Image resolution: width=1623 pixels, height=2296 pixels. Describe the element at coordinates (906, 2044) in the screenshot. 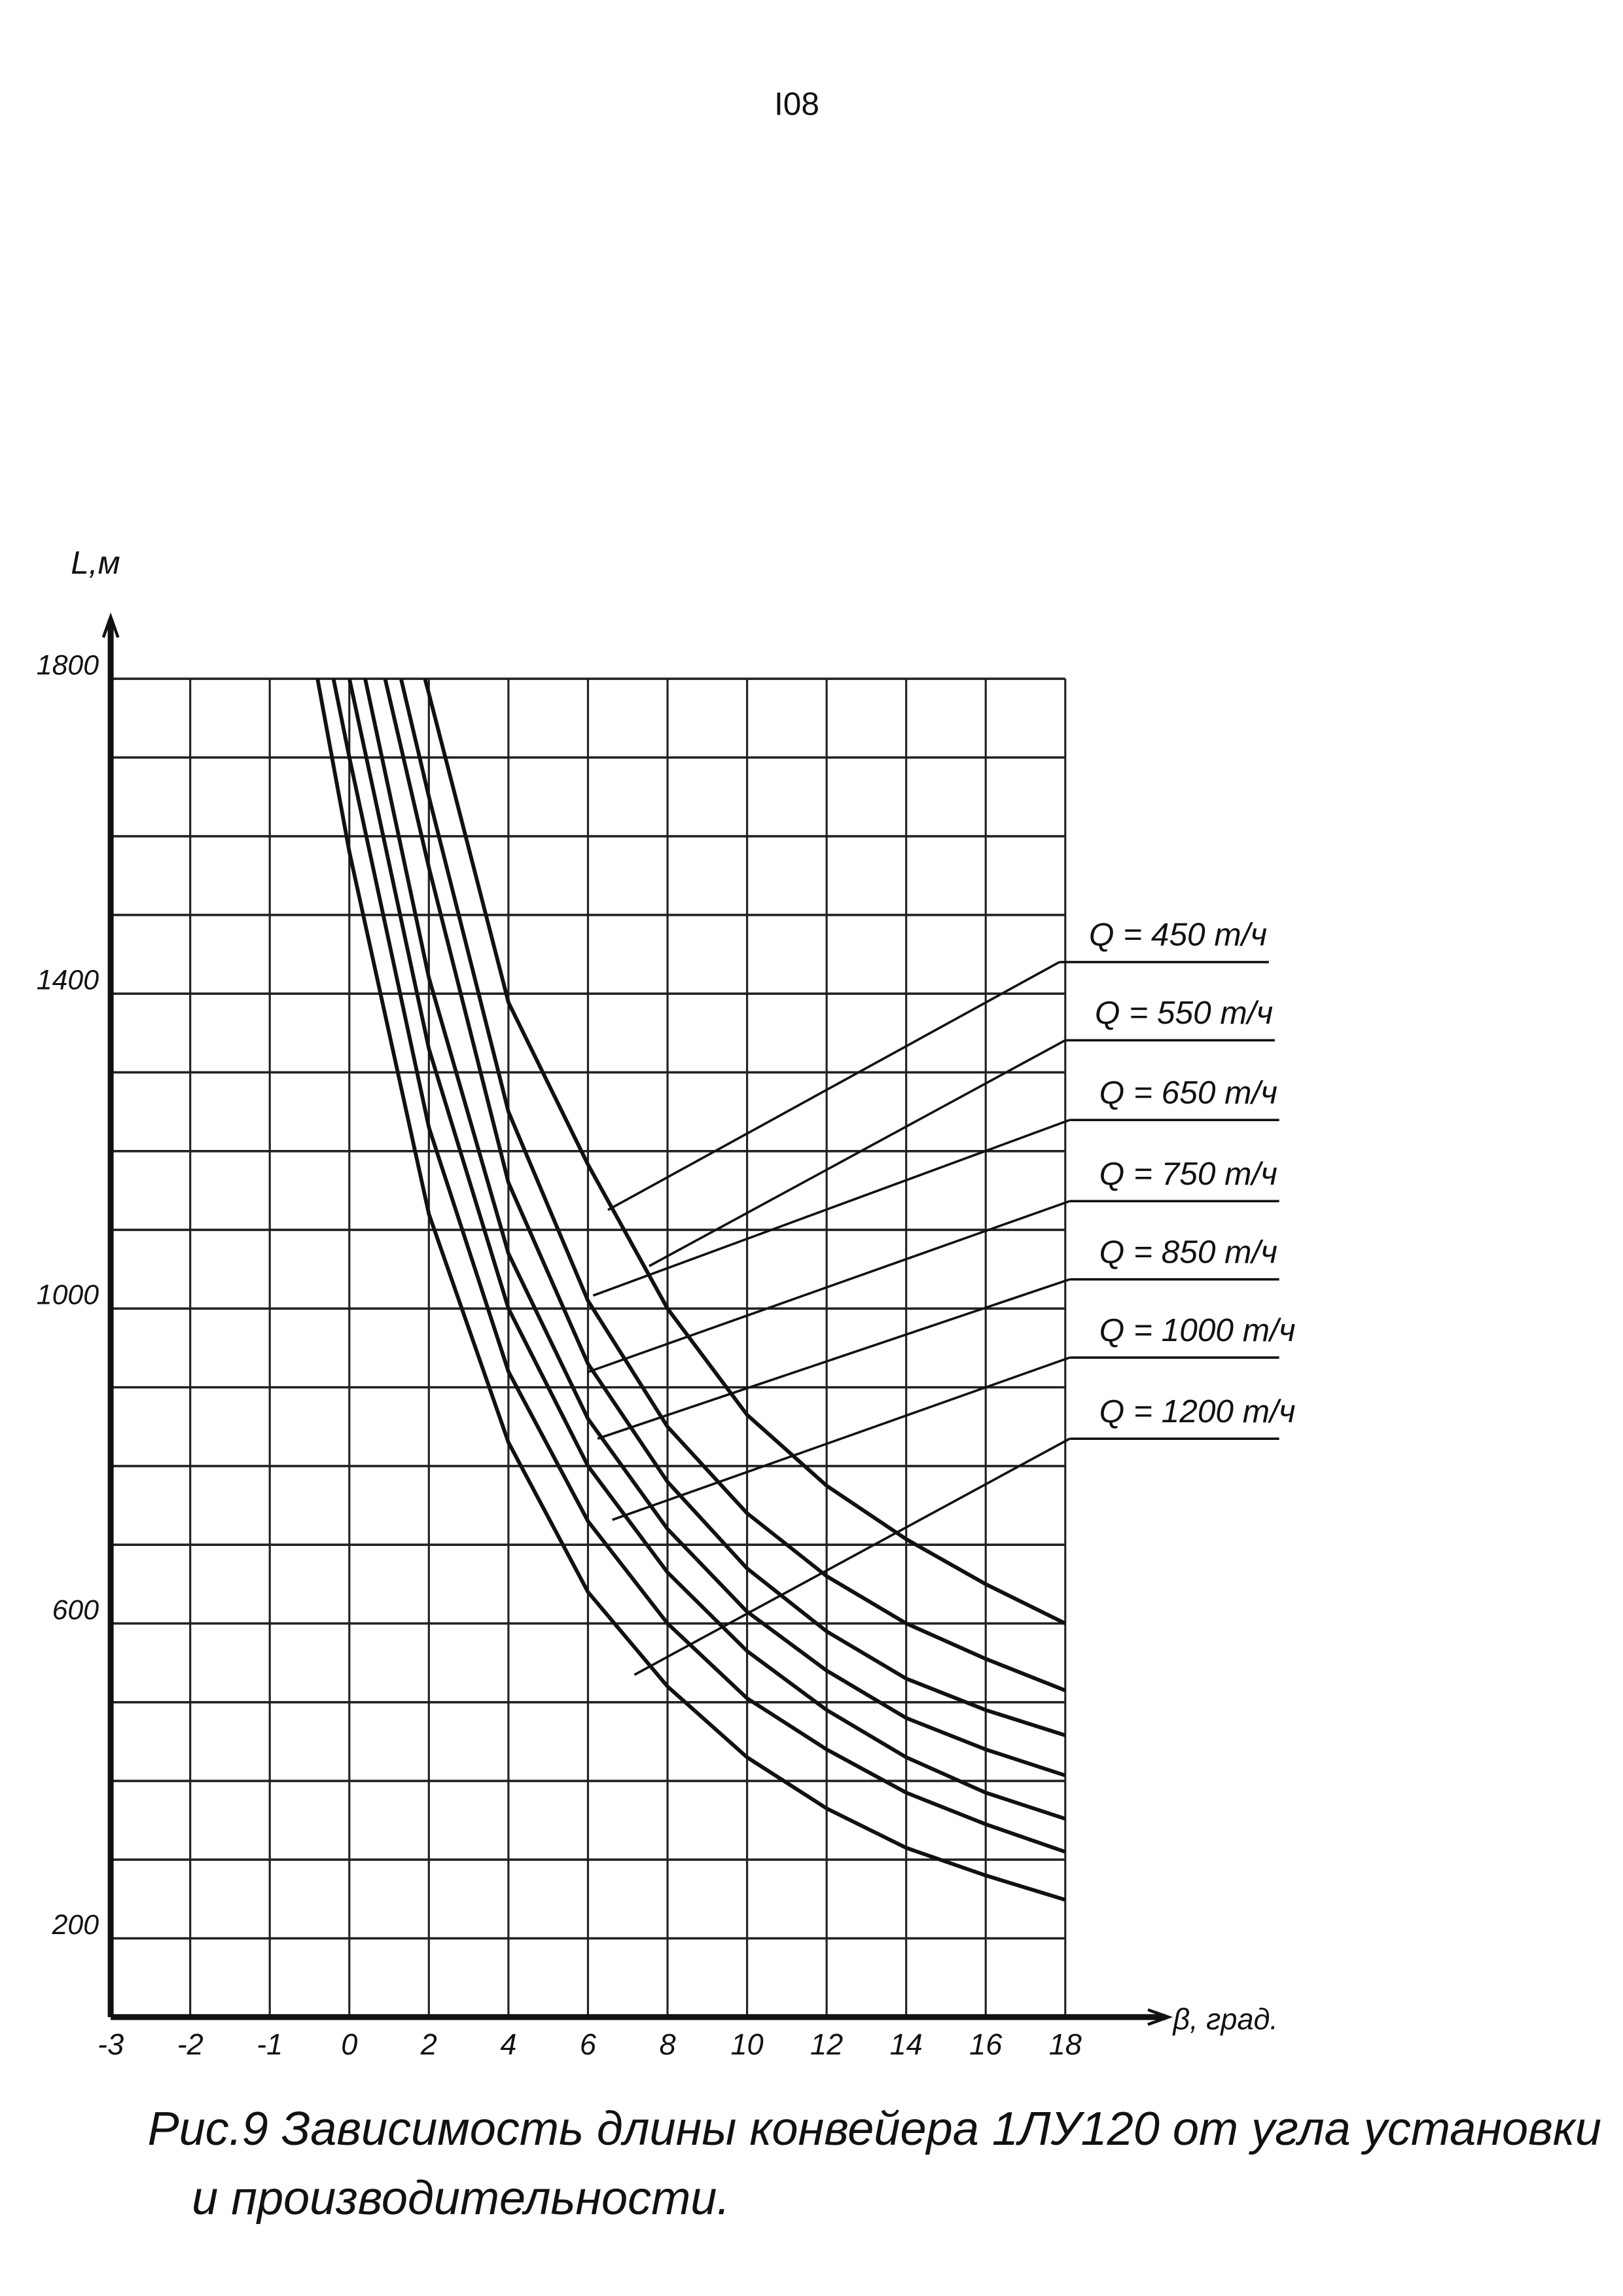

I see `x-tick-label: 14` at that location.